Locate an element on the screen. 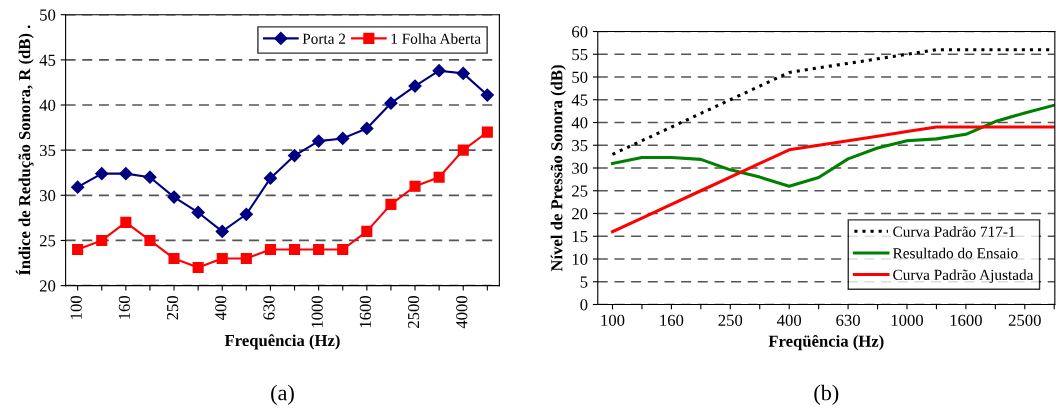  text: (a) is located at coordinates (282, 394).